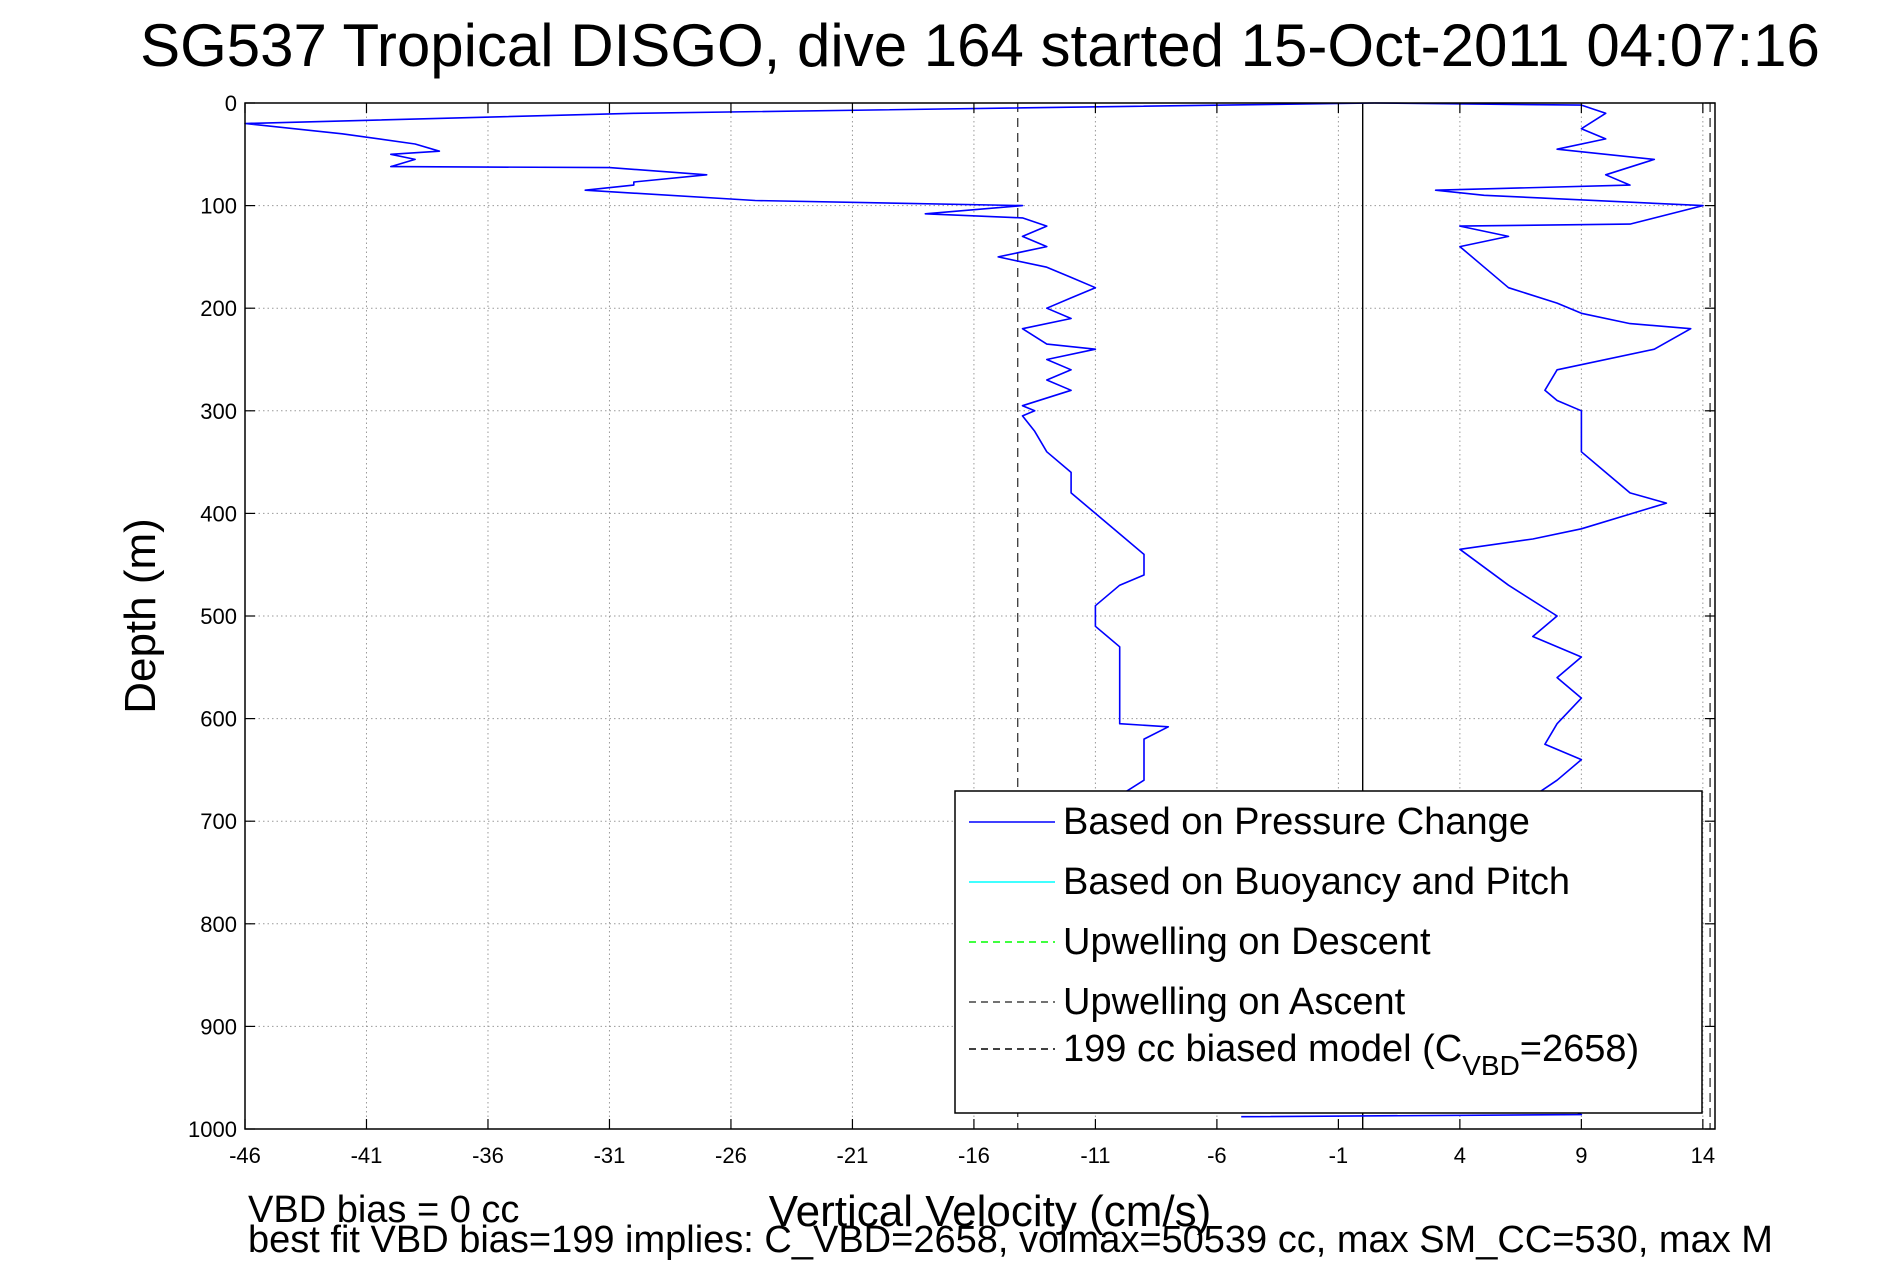 This screenshot has width=1891, height=1262. I want to click on legend-label-4: 199 cc biased model (CVBD=2658), so click(1351, 1054).